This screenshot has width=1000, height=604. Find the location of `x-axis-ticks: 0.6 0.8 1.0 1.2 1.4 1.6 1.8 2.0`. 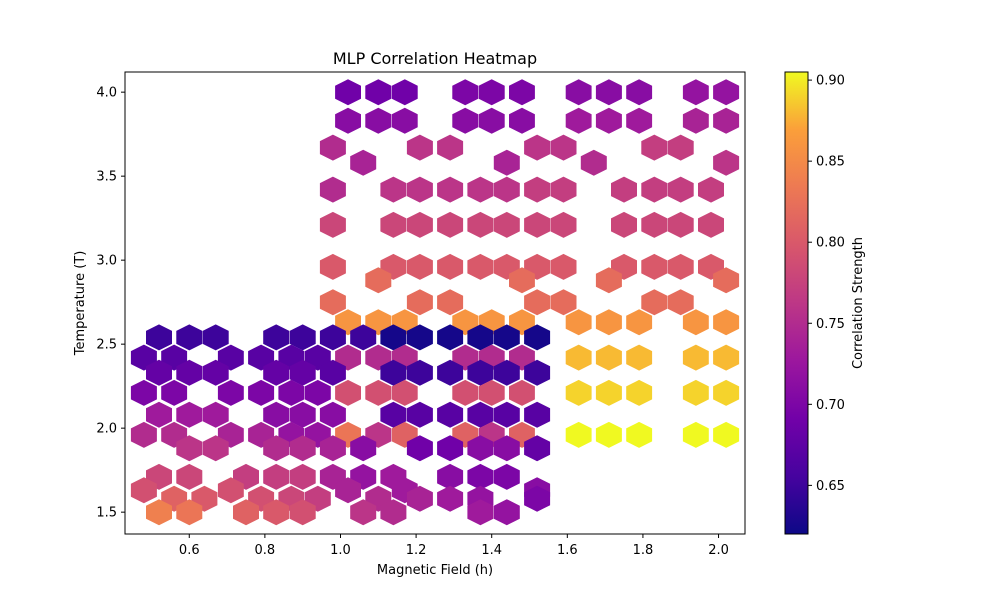

x-axis-ticks: 0.6 0.8 1.0 1.2 1.4 1.6 1.8 2.0 is located at coordinates (454, 546).